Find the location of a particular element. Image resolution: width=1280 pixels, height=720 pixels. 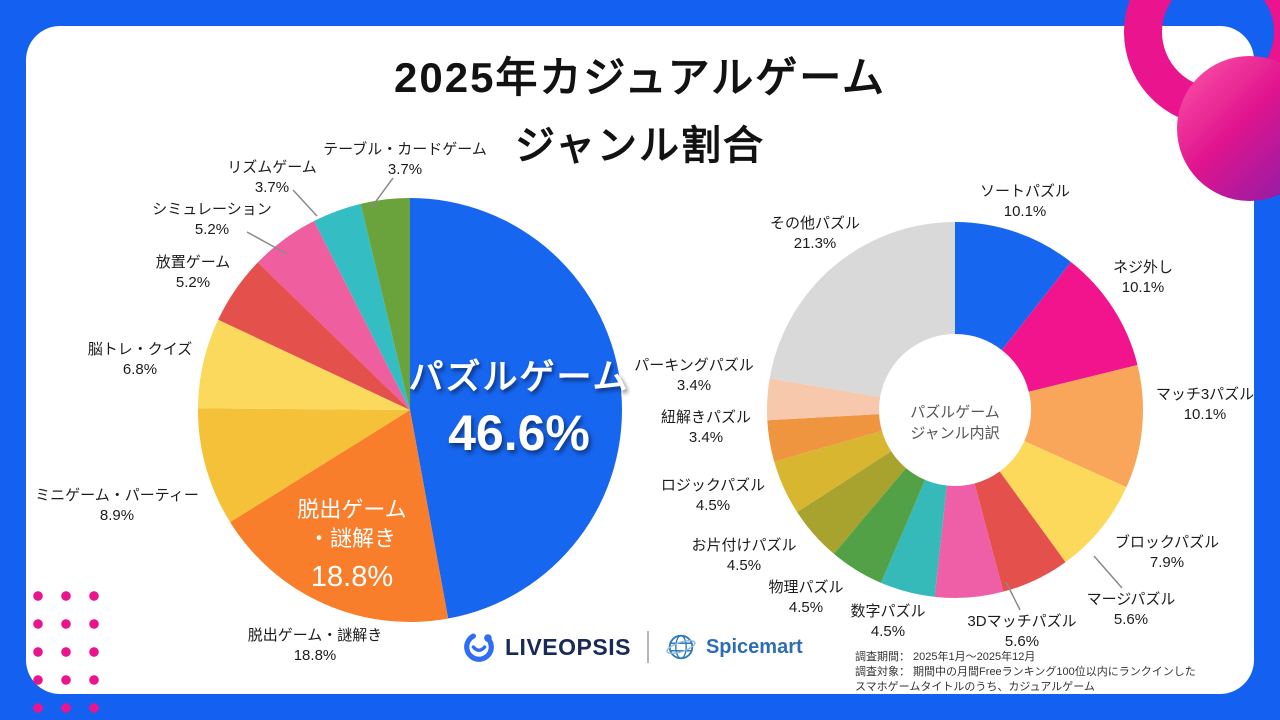

pie-slice-その他パズル is located at coordinates (862, 310).